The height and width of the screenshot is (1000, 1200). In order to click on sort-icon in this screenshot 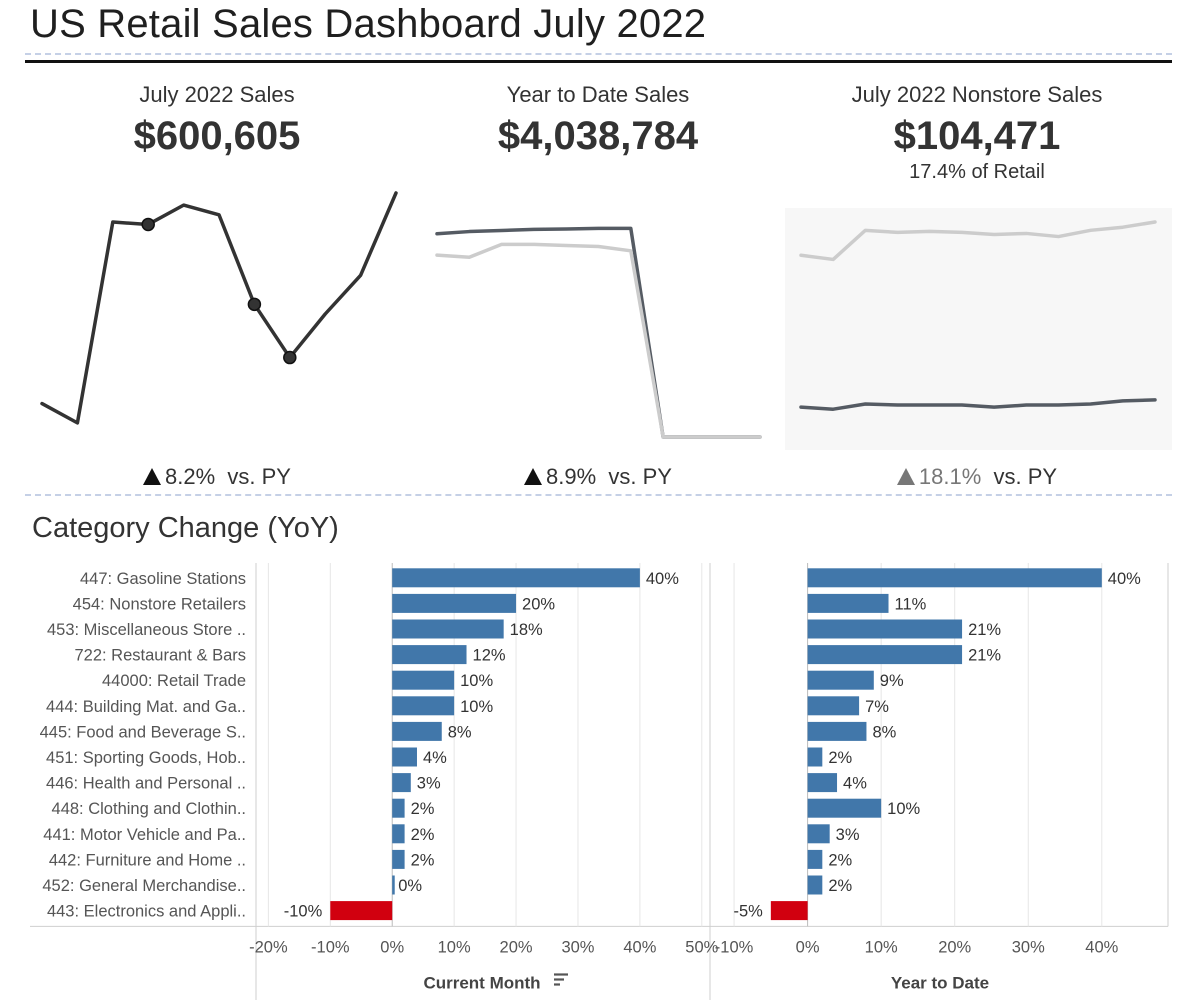, I will do `click(561, 979)`.